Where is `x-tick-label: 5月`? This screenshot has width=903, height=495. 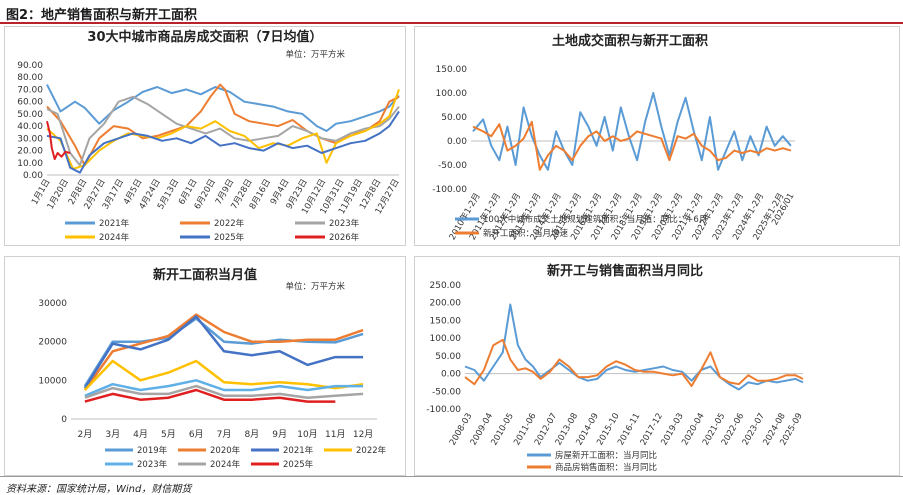
x-tick-label: 5月 is located at coordinates (168, 434).